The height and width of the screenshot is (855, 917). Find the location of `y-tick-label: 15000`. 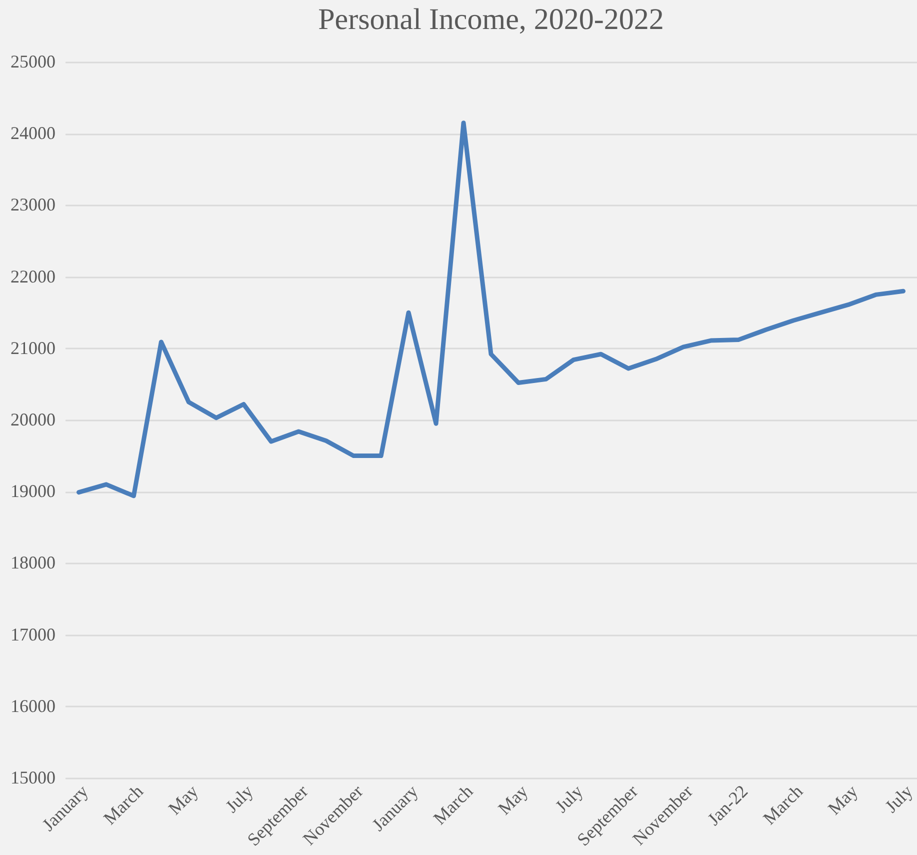

y-tick-label: 15000 is located at coordinates (33, 778).